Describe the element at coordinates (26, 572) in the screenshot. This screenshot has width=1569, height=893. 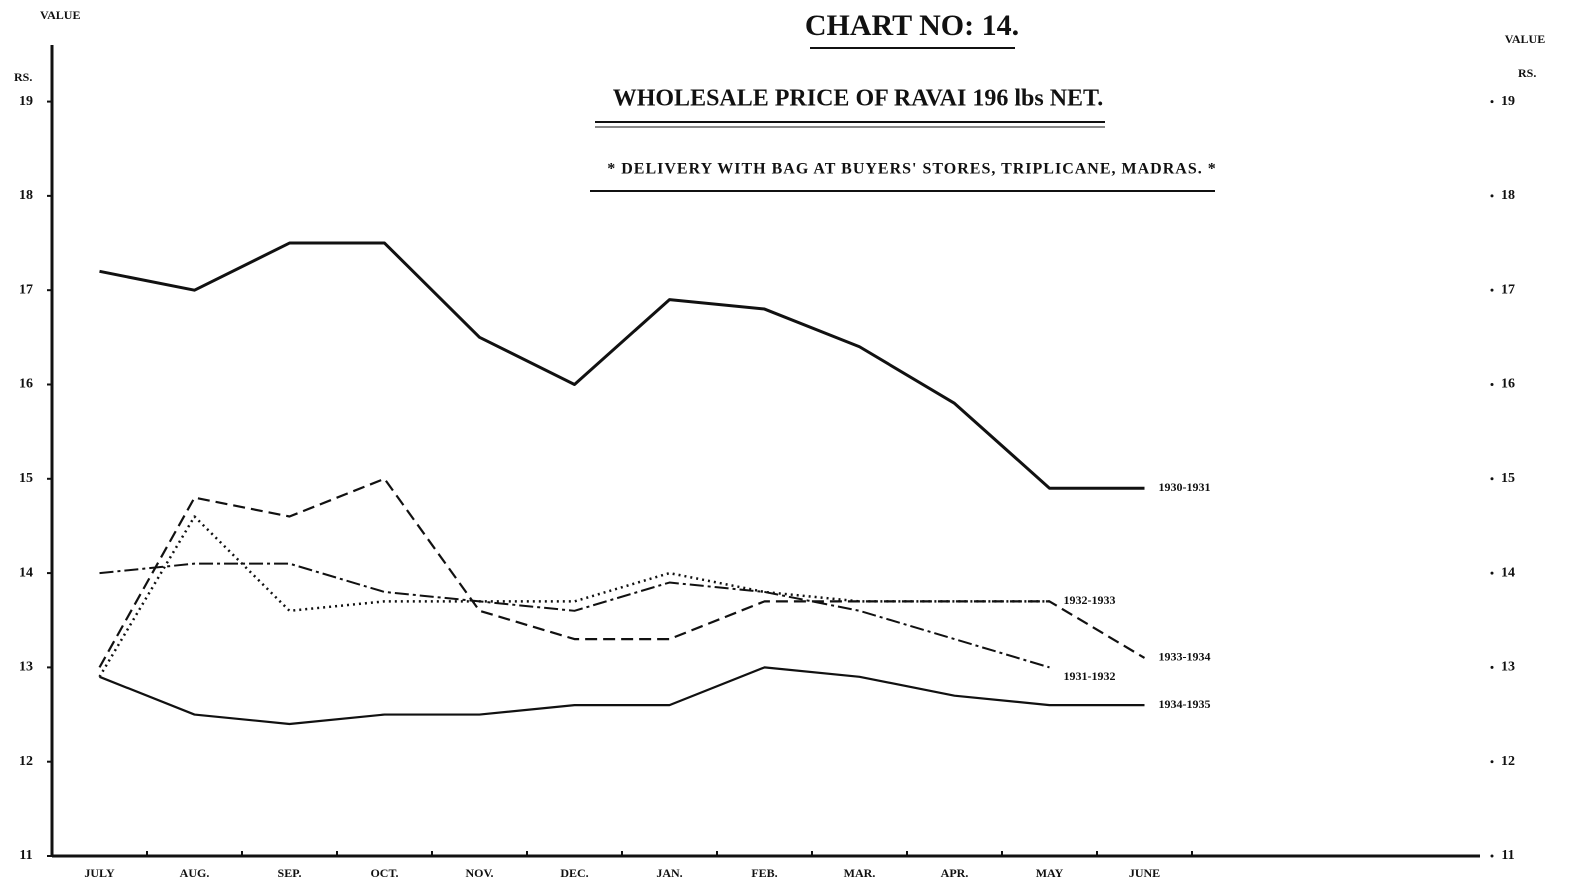
I see `y-tick-label: 14` at that location.